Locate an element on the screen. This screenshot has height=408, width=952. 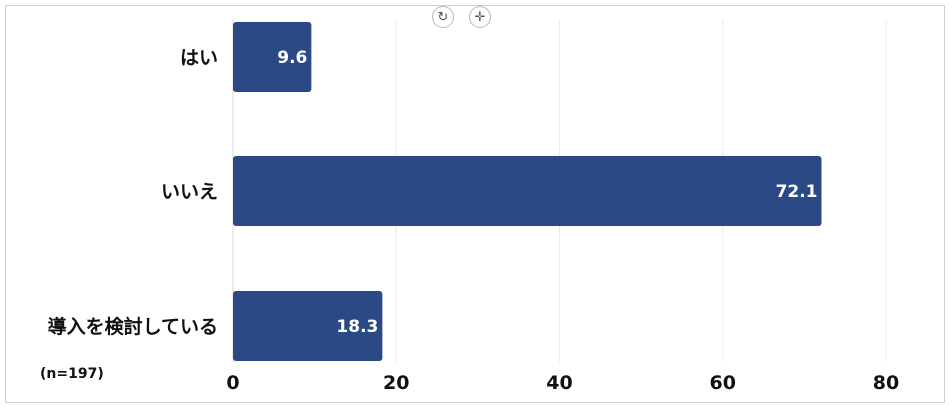
category-label: はい is located at coordinates (199, 58).